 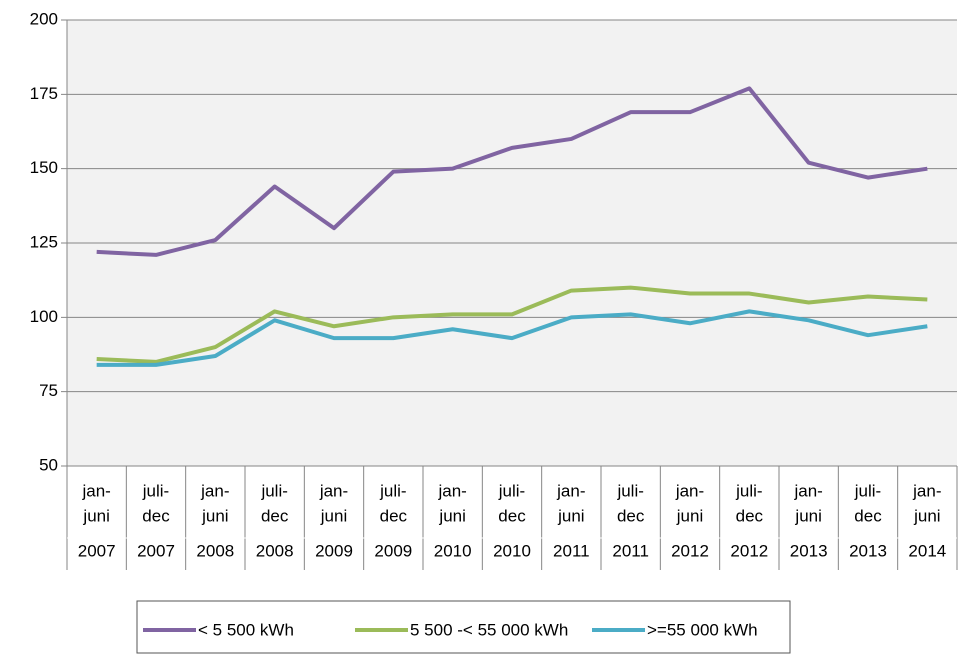 I want to click on y-tick-label: 50, so click(x=48, y=464).